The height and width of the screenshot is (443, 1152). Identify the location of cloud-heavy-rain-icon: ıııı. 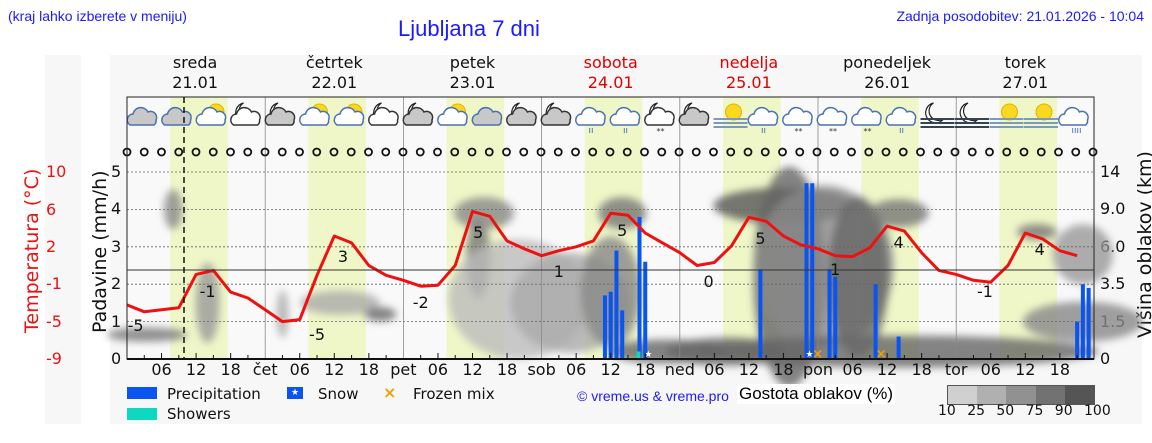
(1073, 121).